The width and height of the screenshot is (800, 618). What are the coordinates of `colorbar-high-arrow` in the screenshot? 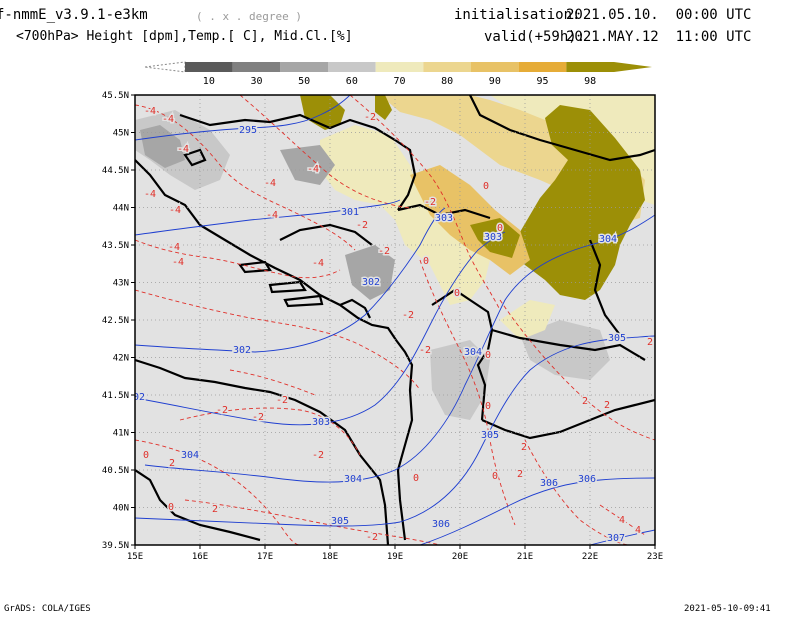 It's located at (633, 67).